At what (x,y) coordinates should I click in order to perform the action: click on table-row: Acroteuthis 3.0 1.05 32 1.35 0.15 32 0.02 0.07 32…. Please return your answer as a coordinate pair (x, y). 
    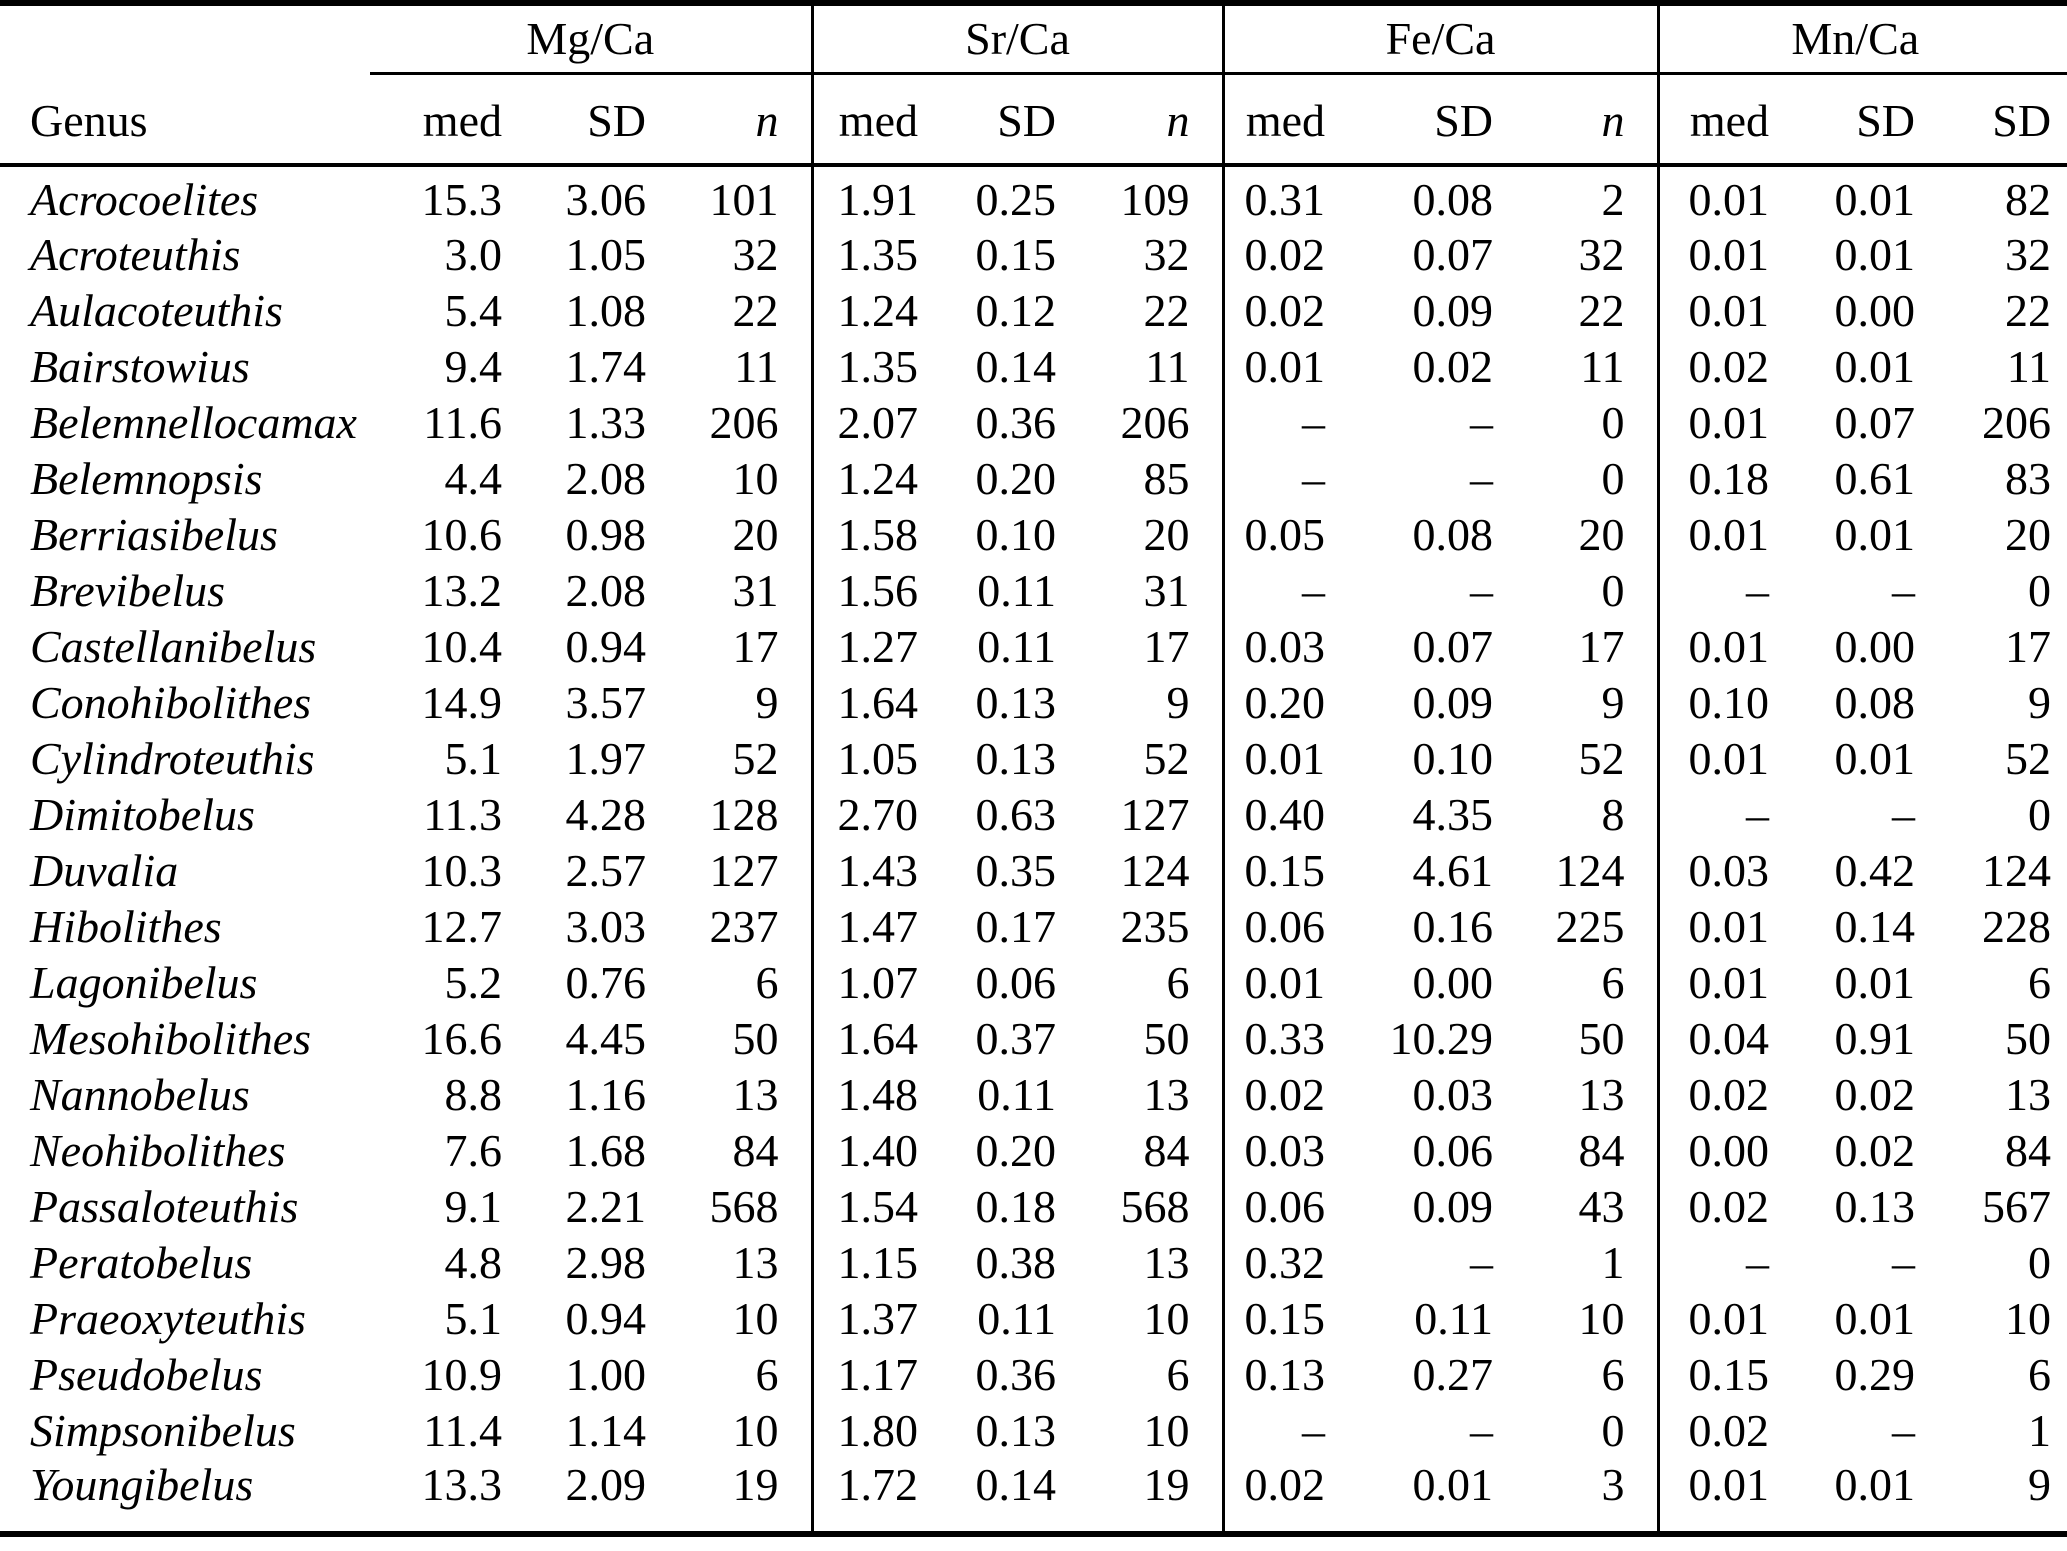
    Looking at the image, I should click on (1033, 254).